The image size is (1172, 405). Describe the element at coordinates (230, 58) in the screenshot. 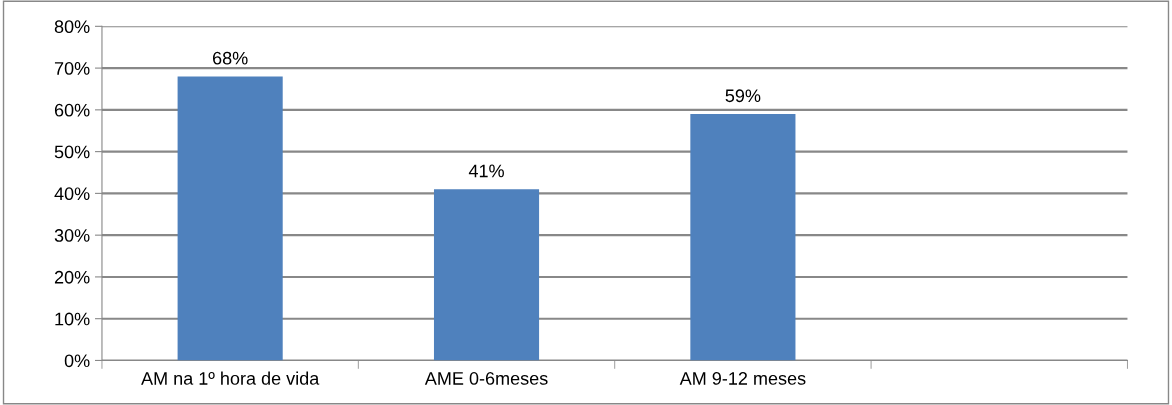

I see `data-label: 68%` at that location.